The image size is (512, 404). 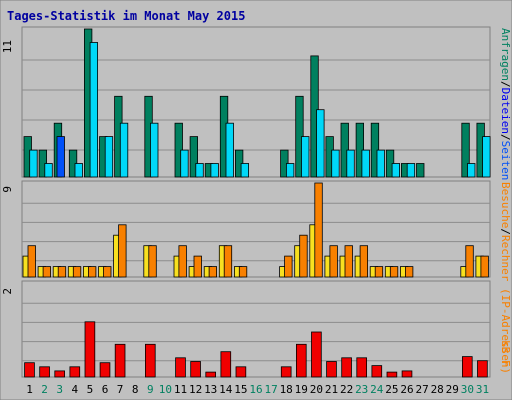 I want to click on middle-ymax-label: 9, so click(x=7, y=189).